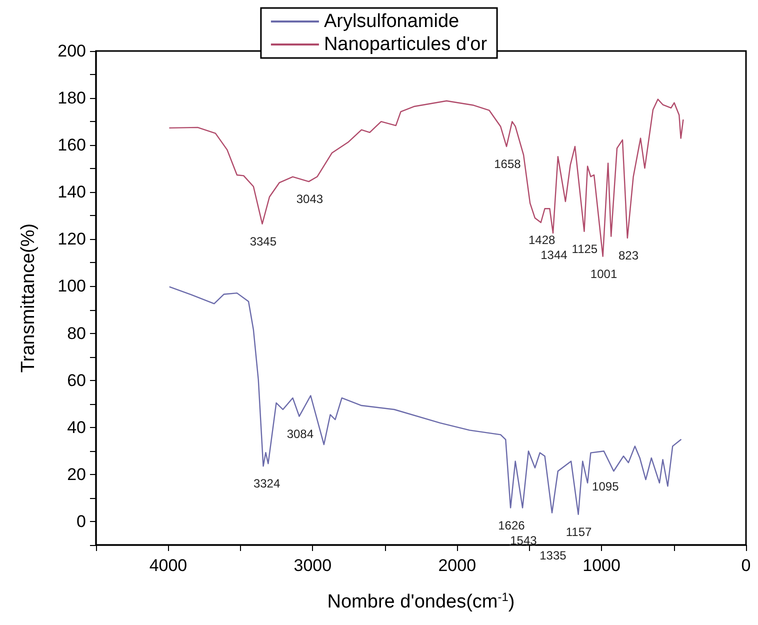  Describe the element at coordinates (512, 525) in the screenshot. I see `annotation: 1626` at that location.